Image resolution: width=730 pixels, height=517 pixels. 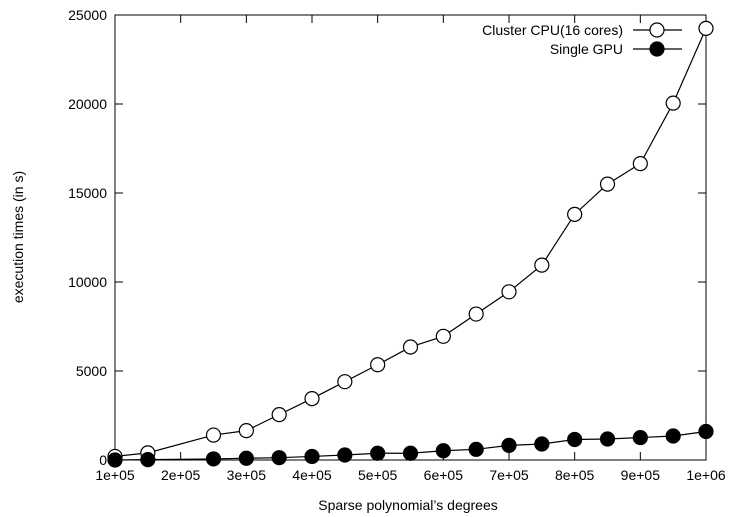 I want to click on x-tick-label: 6e+05, so click(x=444, y=475).